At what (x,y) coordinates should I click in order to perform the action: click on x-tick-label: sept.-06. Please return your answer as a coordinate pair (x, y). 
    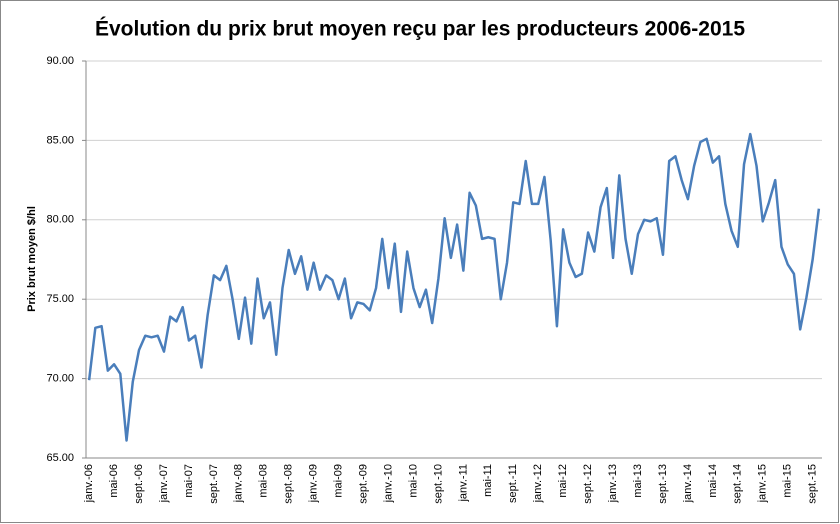
    Looking at the image, I should click on (139, 484).